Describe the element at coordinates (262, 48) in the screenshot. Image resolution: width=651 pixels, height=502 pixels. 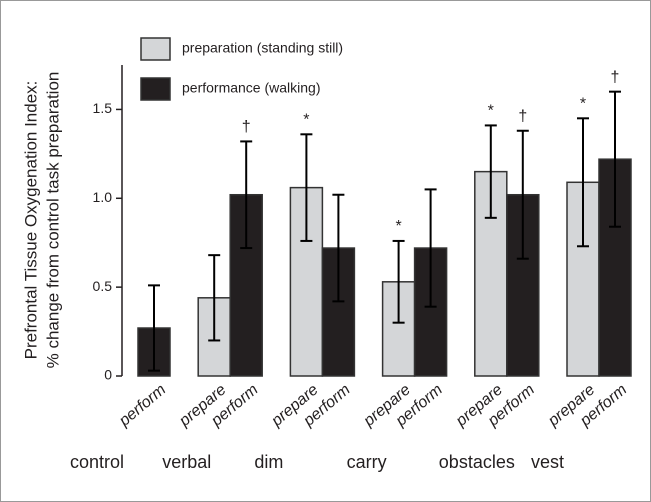
I see `legend-label: preparation (standing still)` at that location.